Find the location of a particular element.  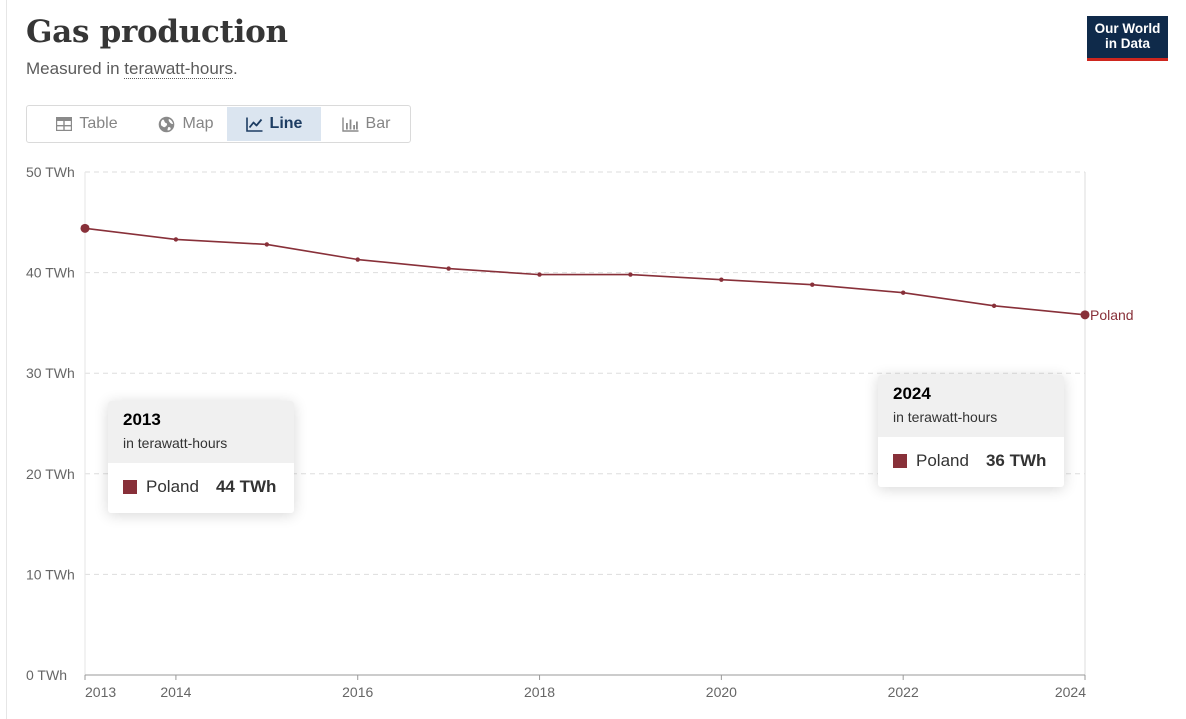

tab-table-label: Table is located at coordinates (98, 123).